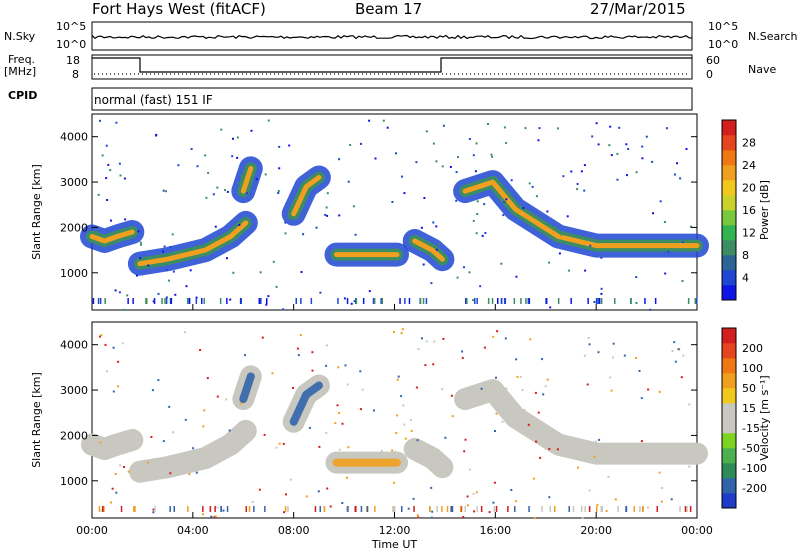 This screenshot has width=800, height=554. I want to click on colorbar-tick-label: 16, so click(749, 210).